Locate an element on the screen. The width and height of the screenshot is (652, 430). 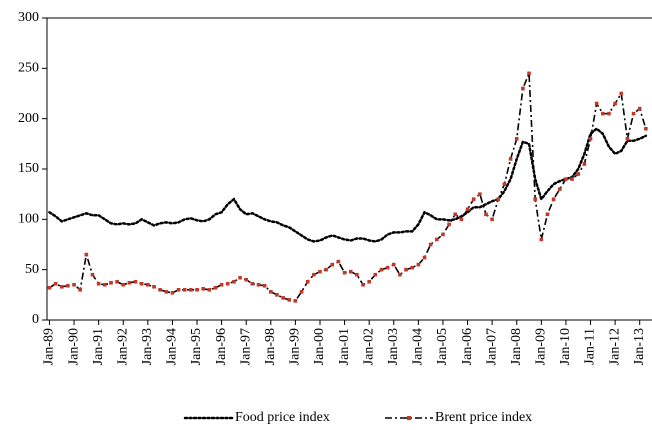
legend-label: Food price index is located at coordinates (282, 417).